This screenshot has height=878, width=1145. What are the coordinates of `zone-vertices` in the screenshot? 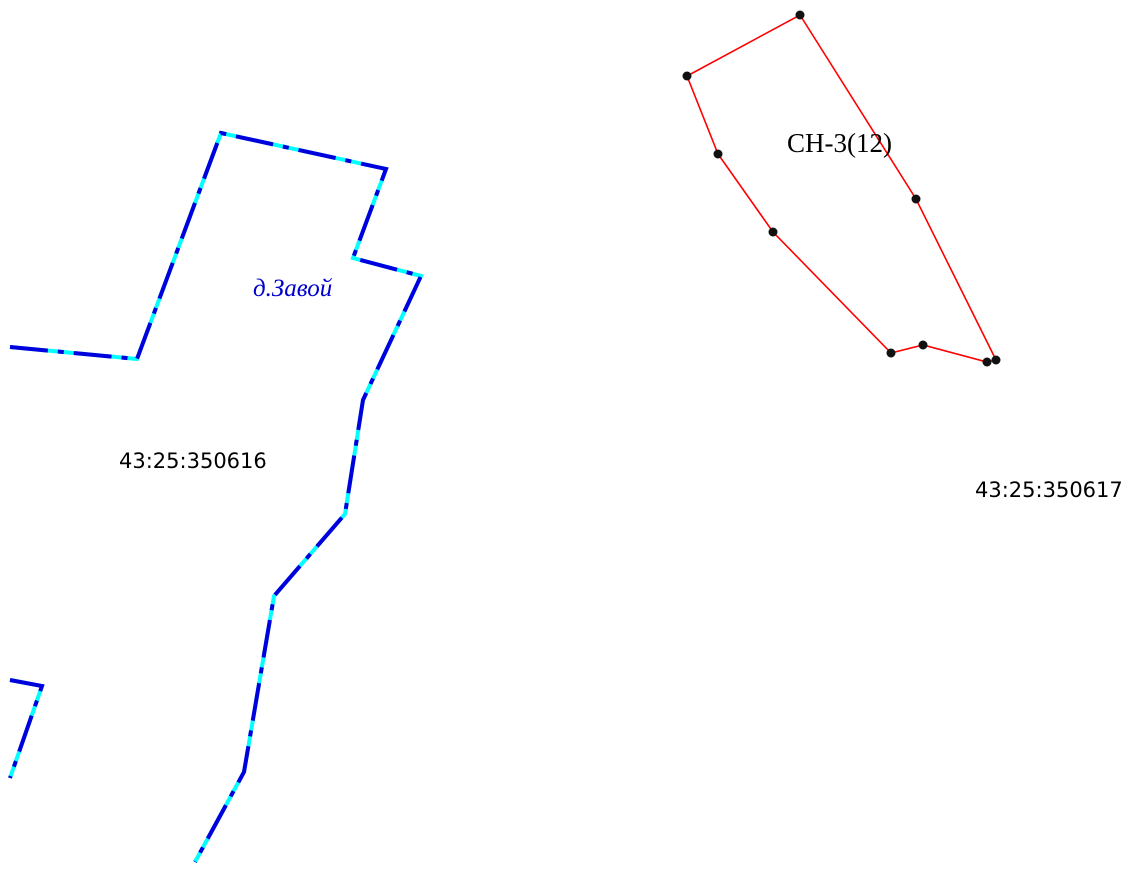 It's located at (841, 188).